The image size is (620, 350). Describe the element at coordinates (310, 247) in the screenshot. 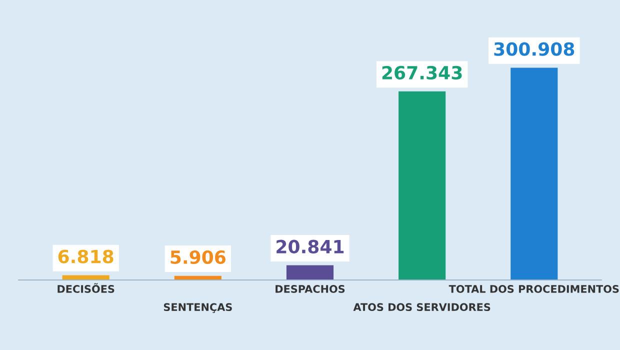

I see `data-label: 20.841` at that location.